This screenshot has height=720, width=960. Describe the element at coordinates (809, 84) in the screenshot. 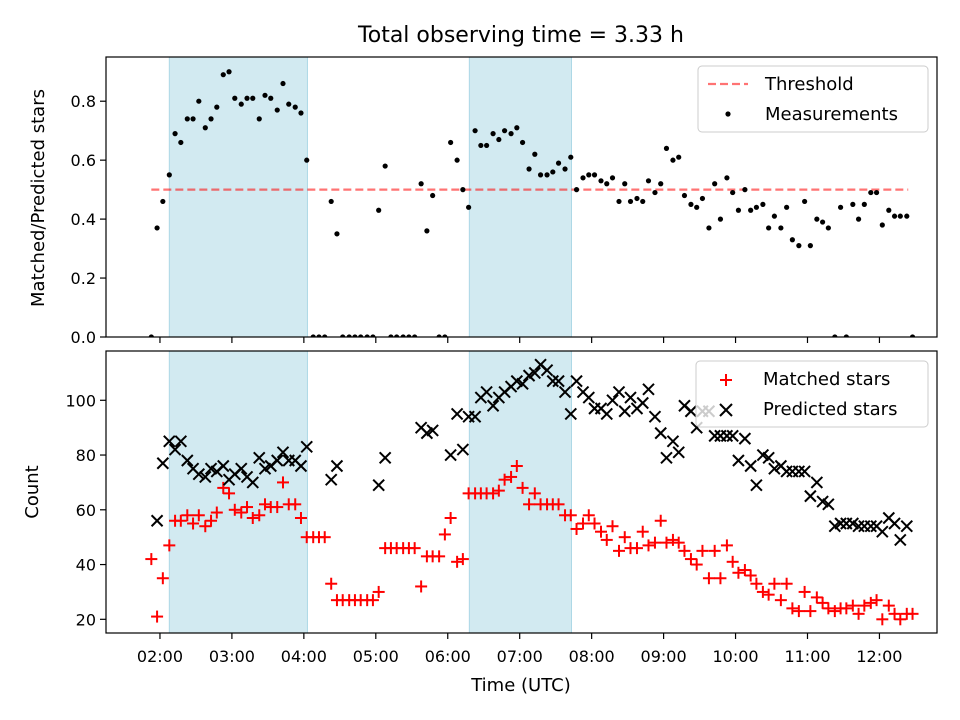

I see `legend-threshold-label: Threshold` at that location.